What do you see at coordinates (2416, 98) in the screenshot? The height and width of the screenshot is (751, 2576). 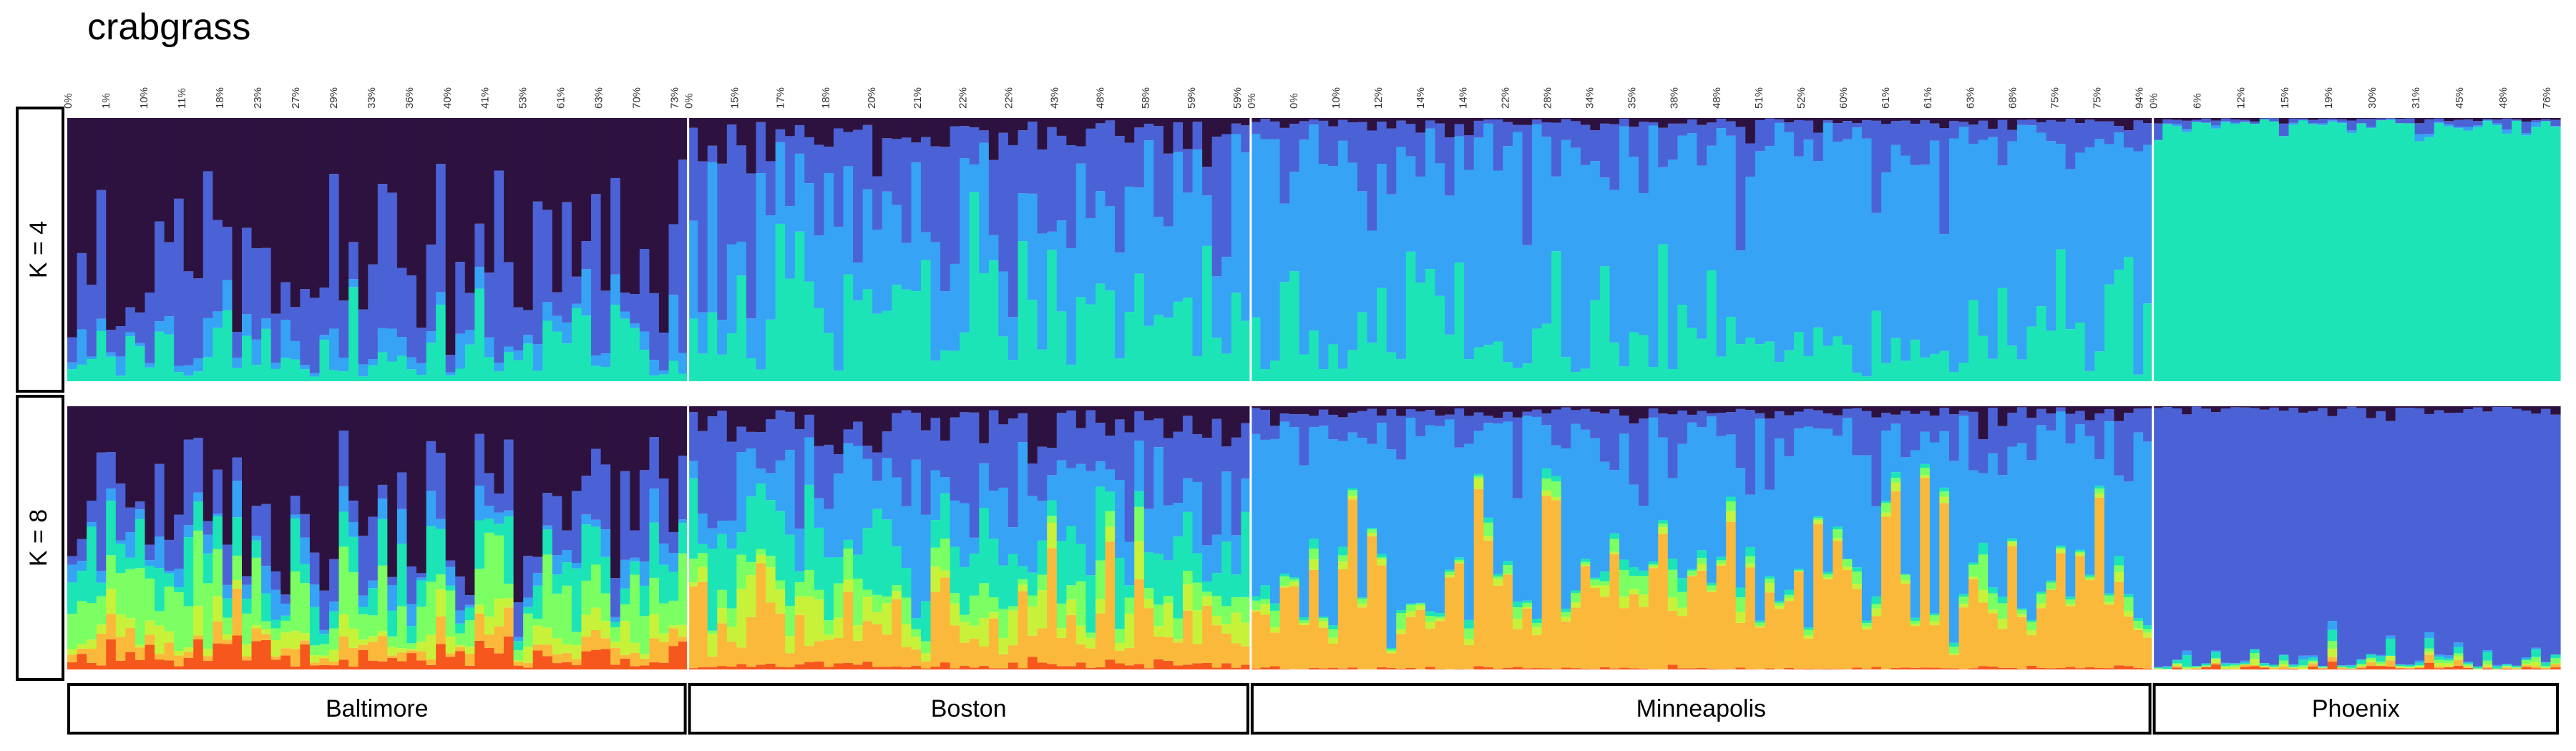 I see `tick-label: 31%` at bounding box center [2416, 98].